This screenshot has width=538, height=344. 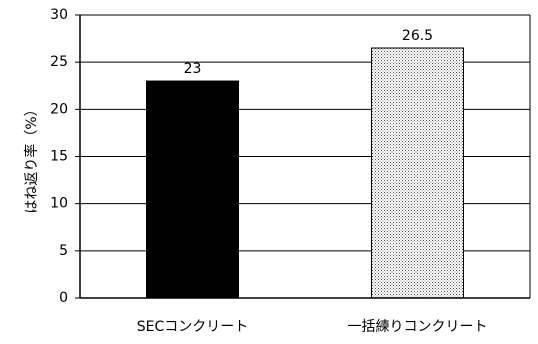 What do you see at coordinates (31, 157) in the screenshot?
I see `y-axis-label: はね返り率（%）` at bounding box center [31, 157].